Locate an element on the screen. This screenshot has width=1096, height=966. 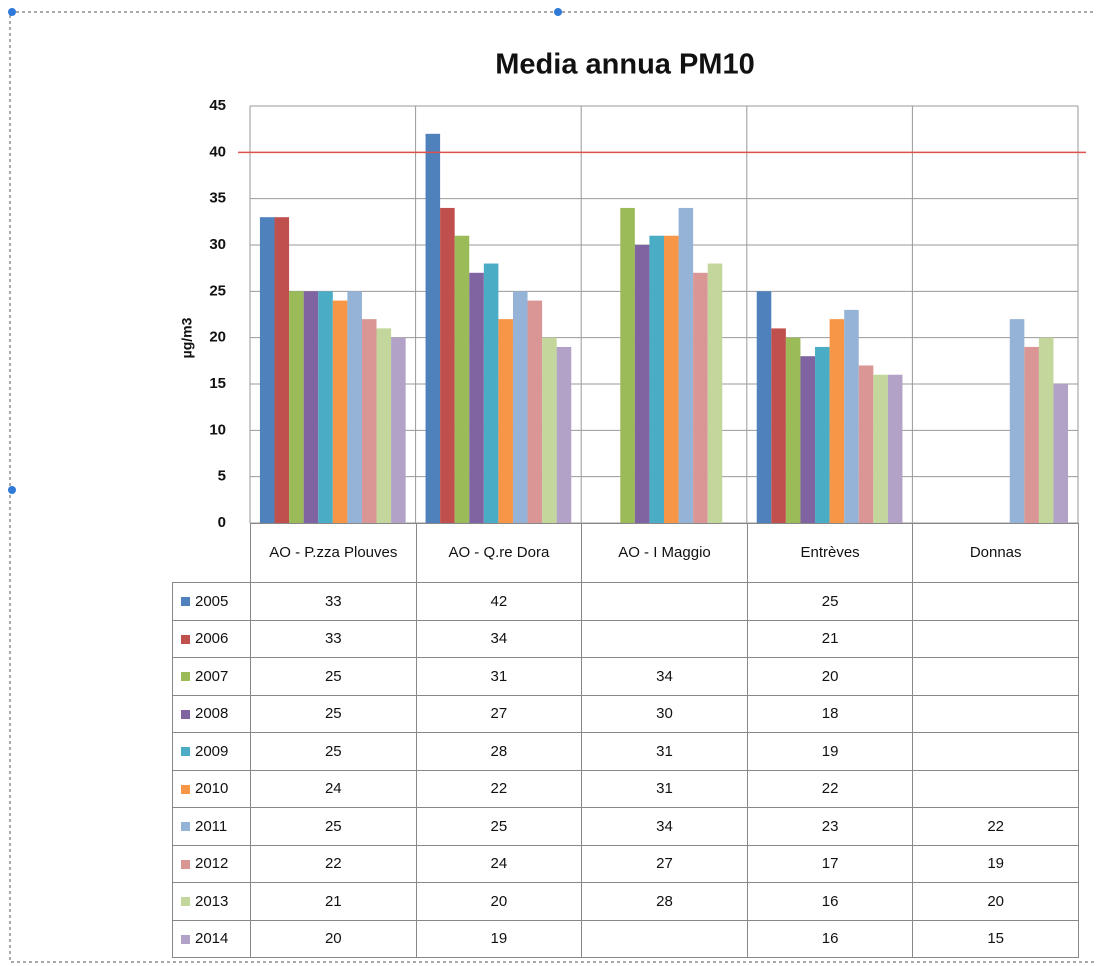
category-label: AO - Q.re Dora is located at coordinates (499, 553).